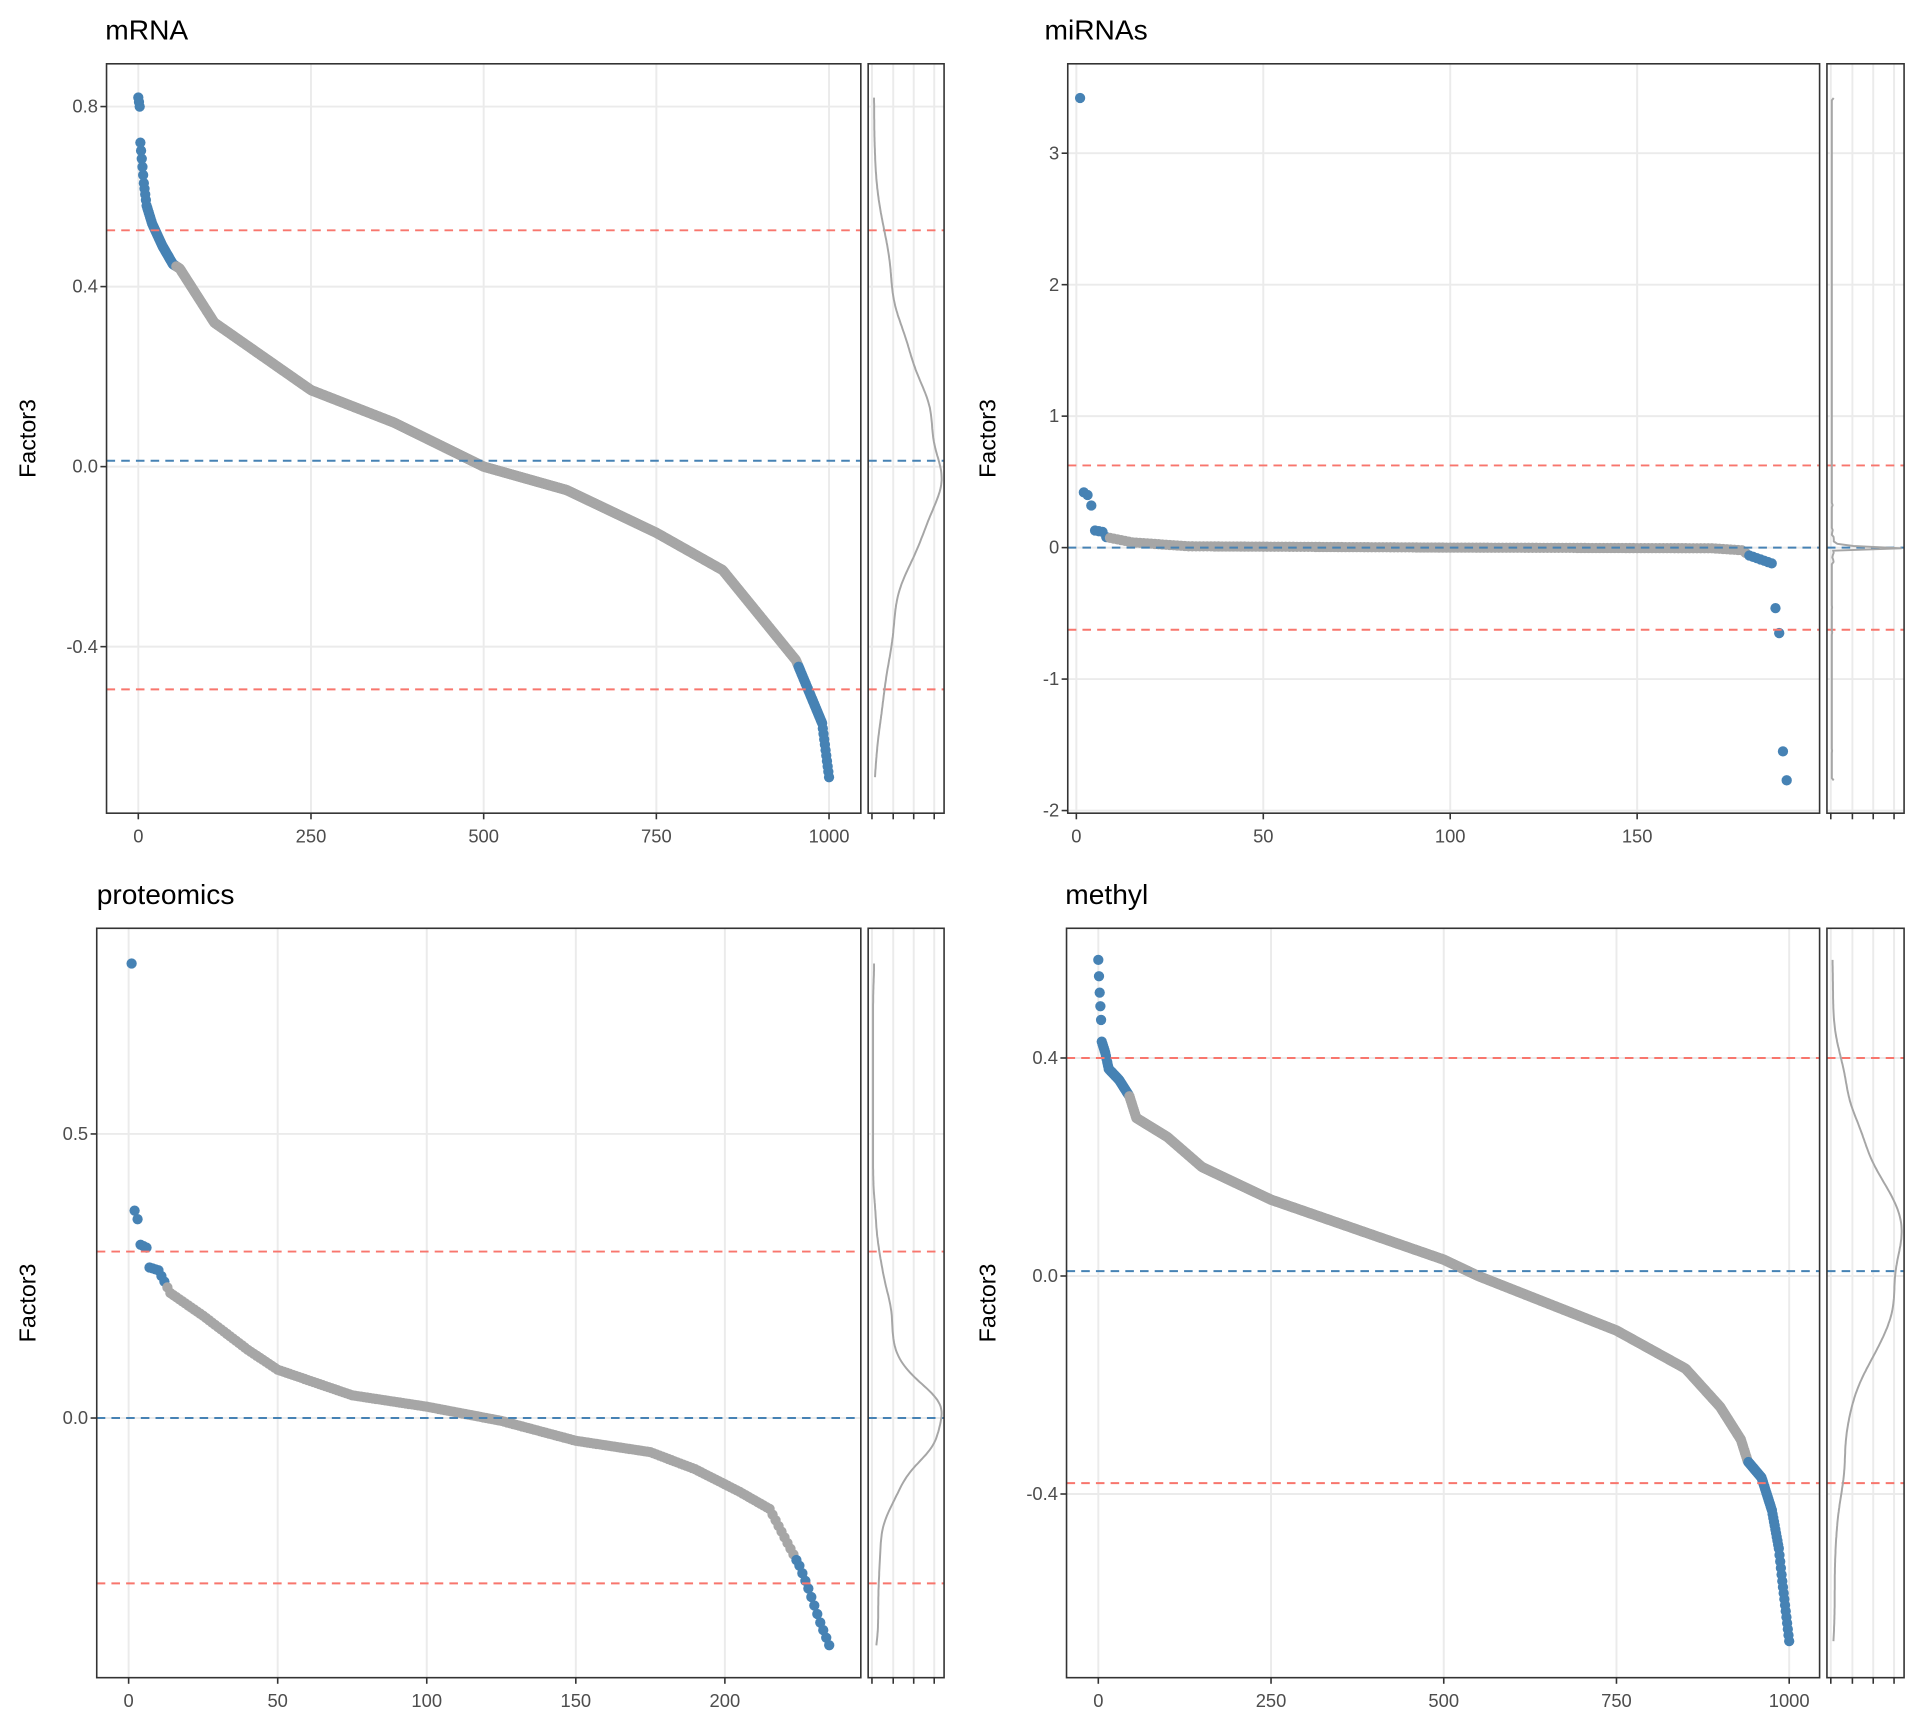 The height and width of the screenshot is (1728, 1920). I want to click on y-tick-label: 0.5, so click(76, 1133).